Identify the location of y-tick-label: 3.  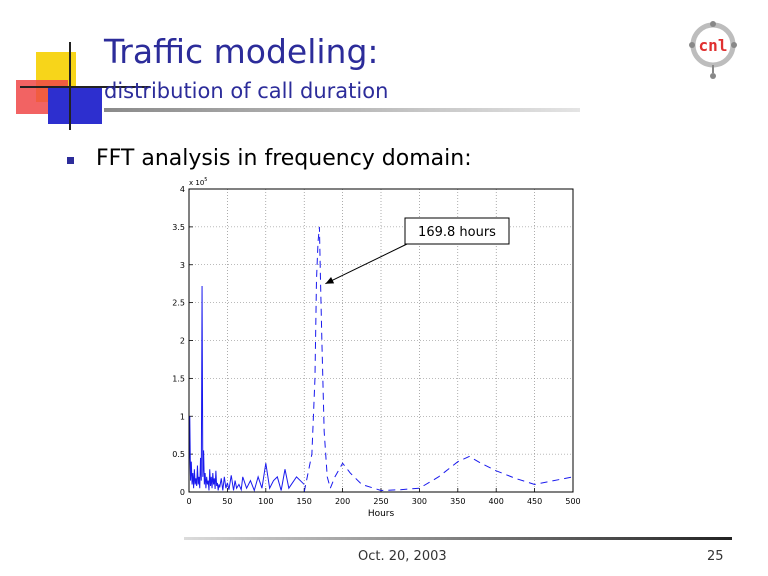
(182, 265).